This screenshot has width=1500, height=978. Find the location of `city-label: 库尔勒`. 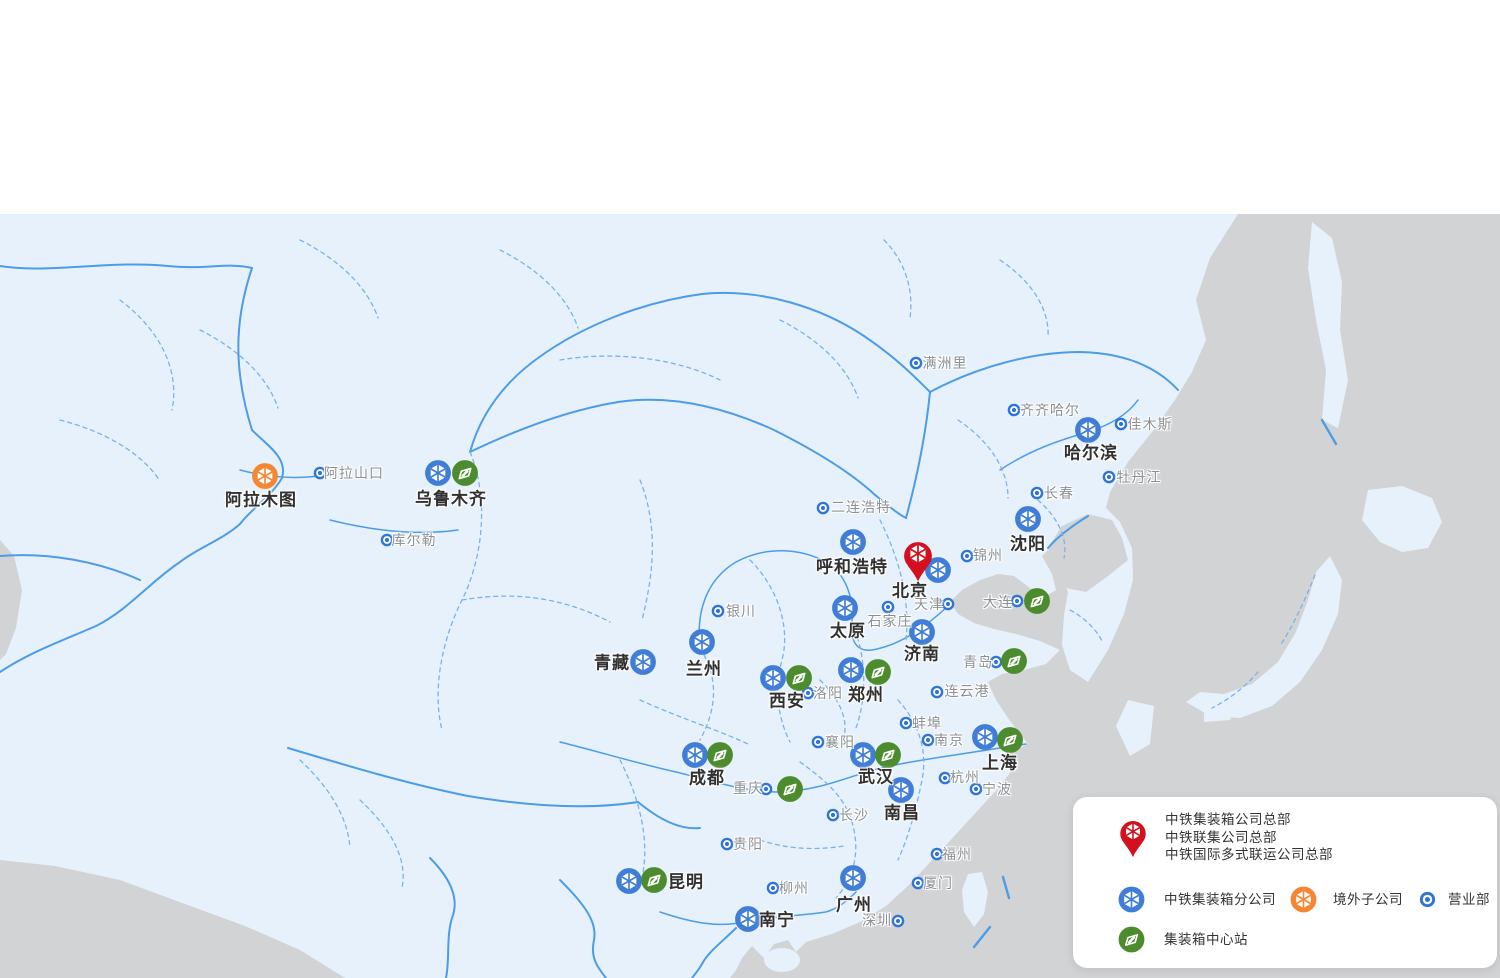

city-label: 库尔勒 is located at coordinates (414, 540).